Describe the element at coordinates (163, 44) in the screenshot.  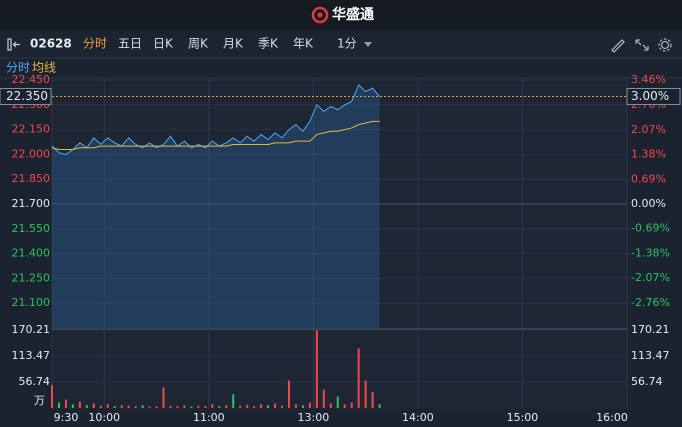
I see `period-tab: 日K` at that location.